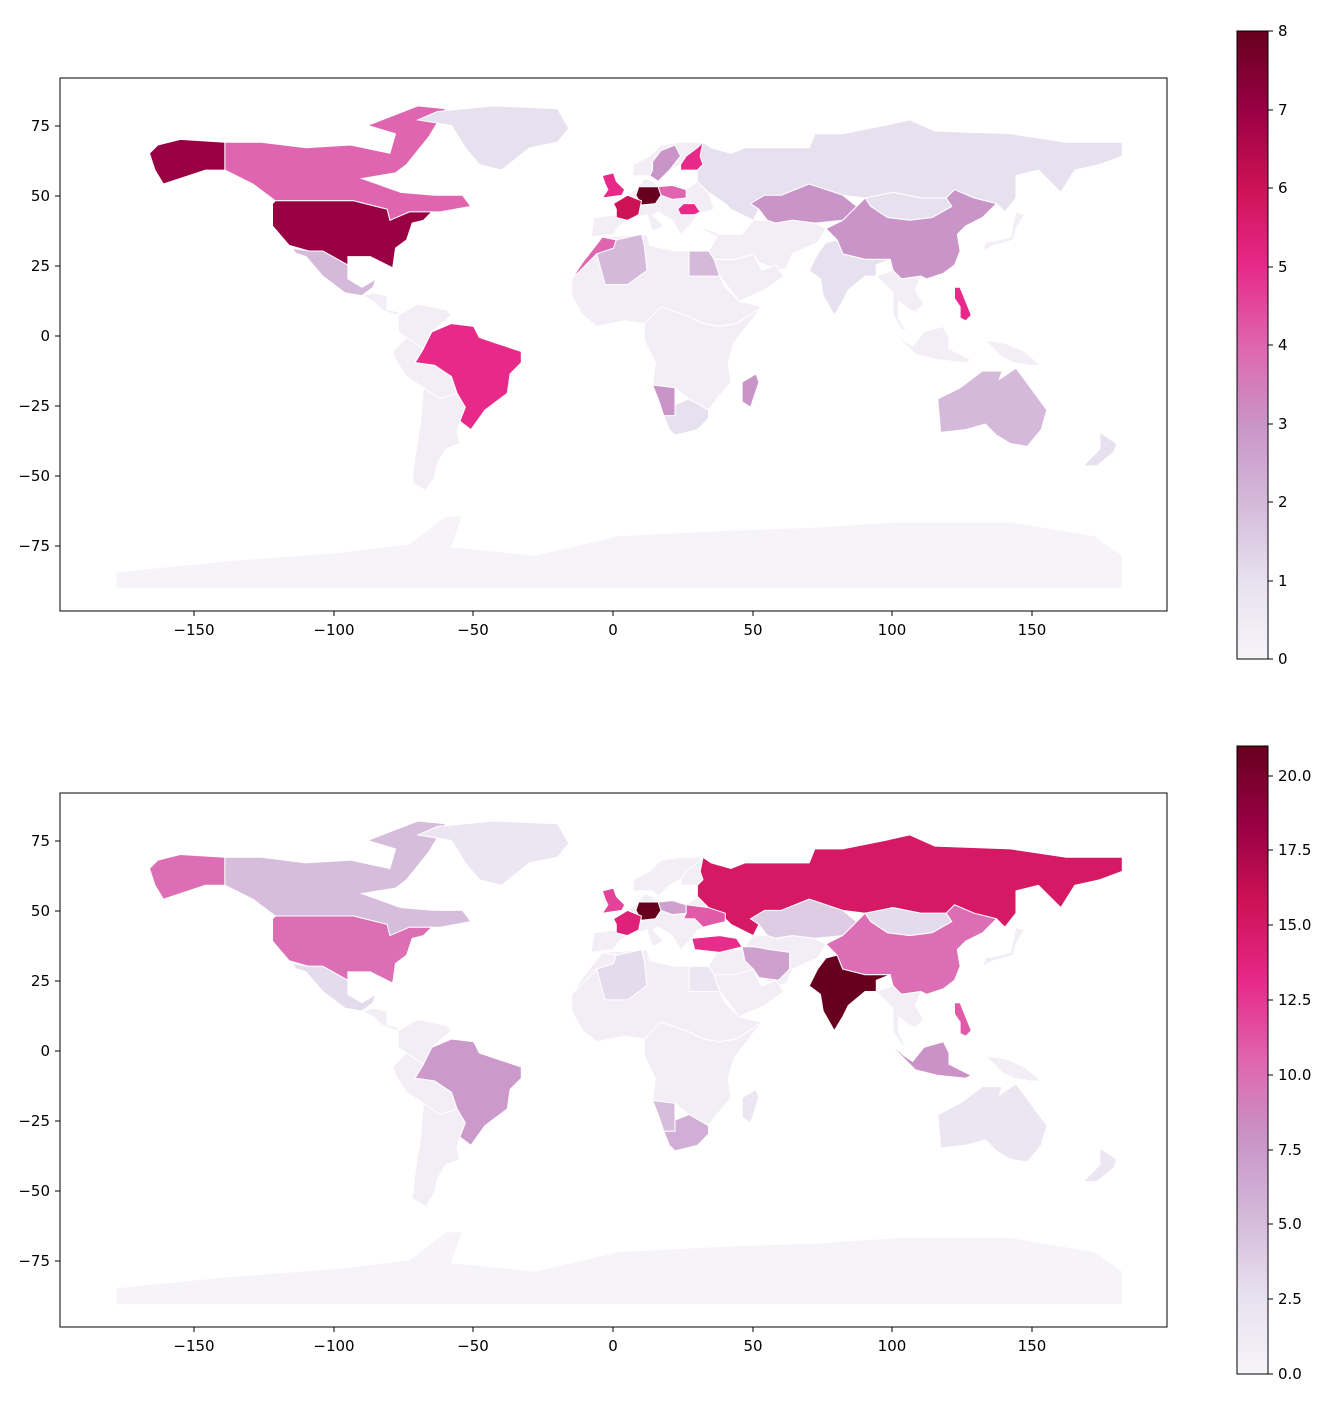  Describe the element at coordinates (34, 406) in the screenshot. I see `y-tick-label: −25` at that location.